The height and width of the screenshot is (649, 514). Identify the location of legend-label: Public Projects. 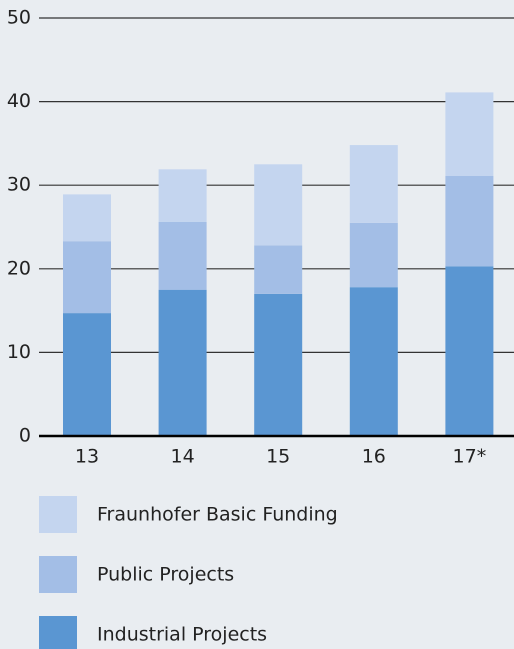
(165, 575).